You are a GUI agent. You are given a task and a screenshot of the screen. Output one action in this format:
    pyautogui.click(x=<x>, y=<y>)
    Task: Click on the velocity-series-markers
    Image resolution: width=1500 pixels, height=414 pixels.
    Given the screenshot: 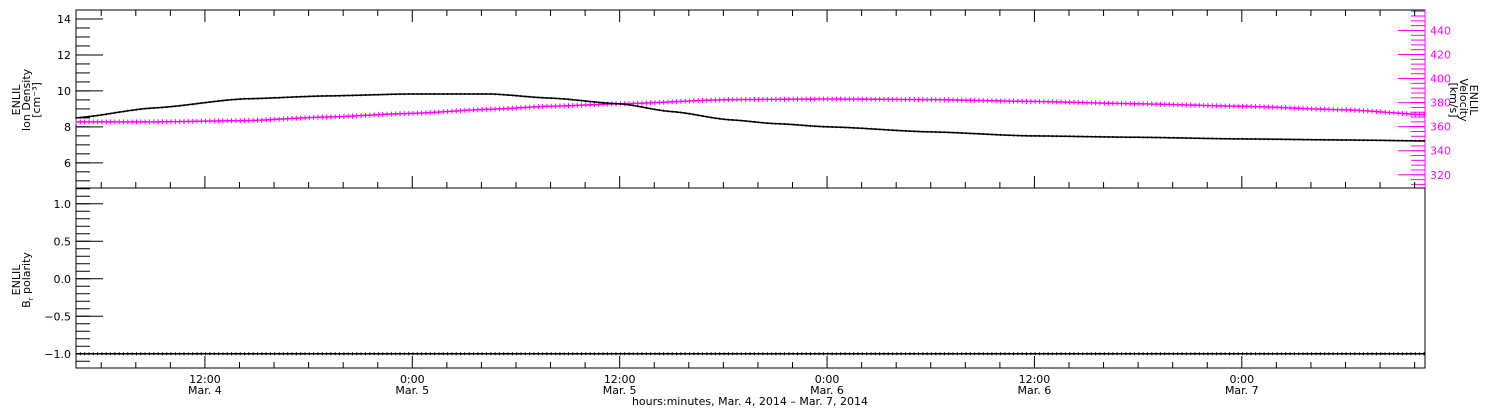 What is the action you would take?
    pyautogui.click(x=750, y=110)
    